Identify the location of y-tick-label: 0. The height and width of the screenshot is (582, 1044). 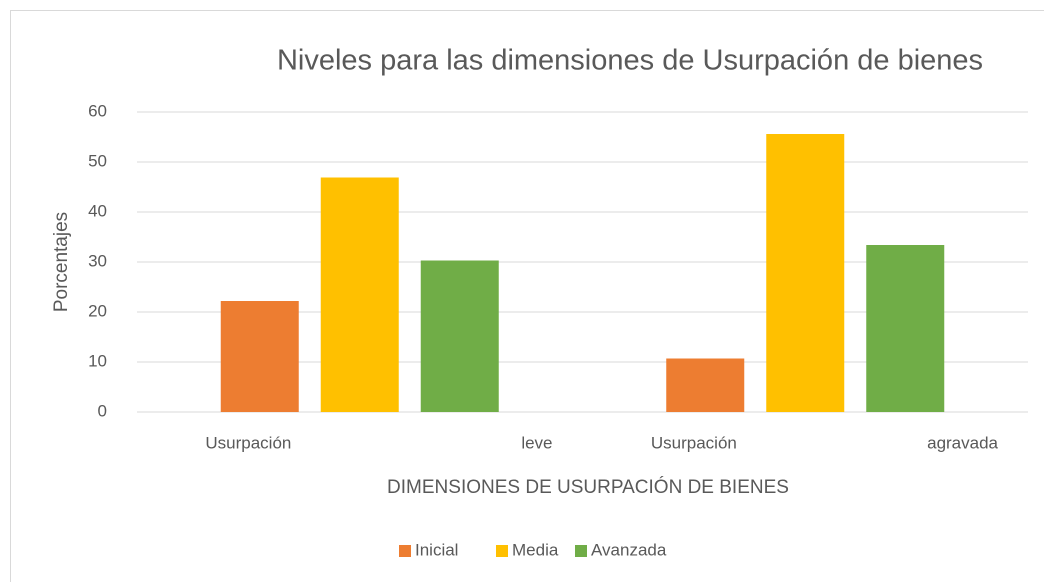
(102, 410).